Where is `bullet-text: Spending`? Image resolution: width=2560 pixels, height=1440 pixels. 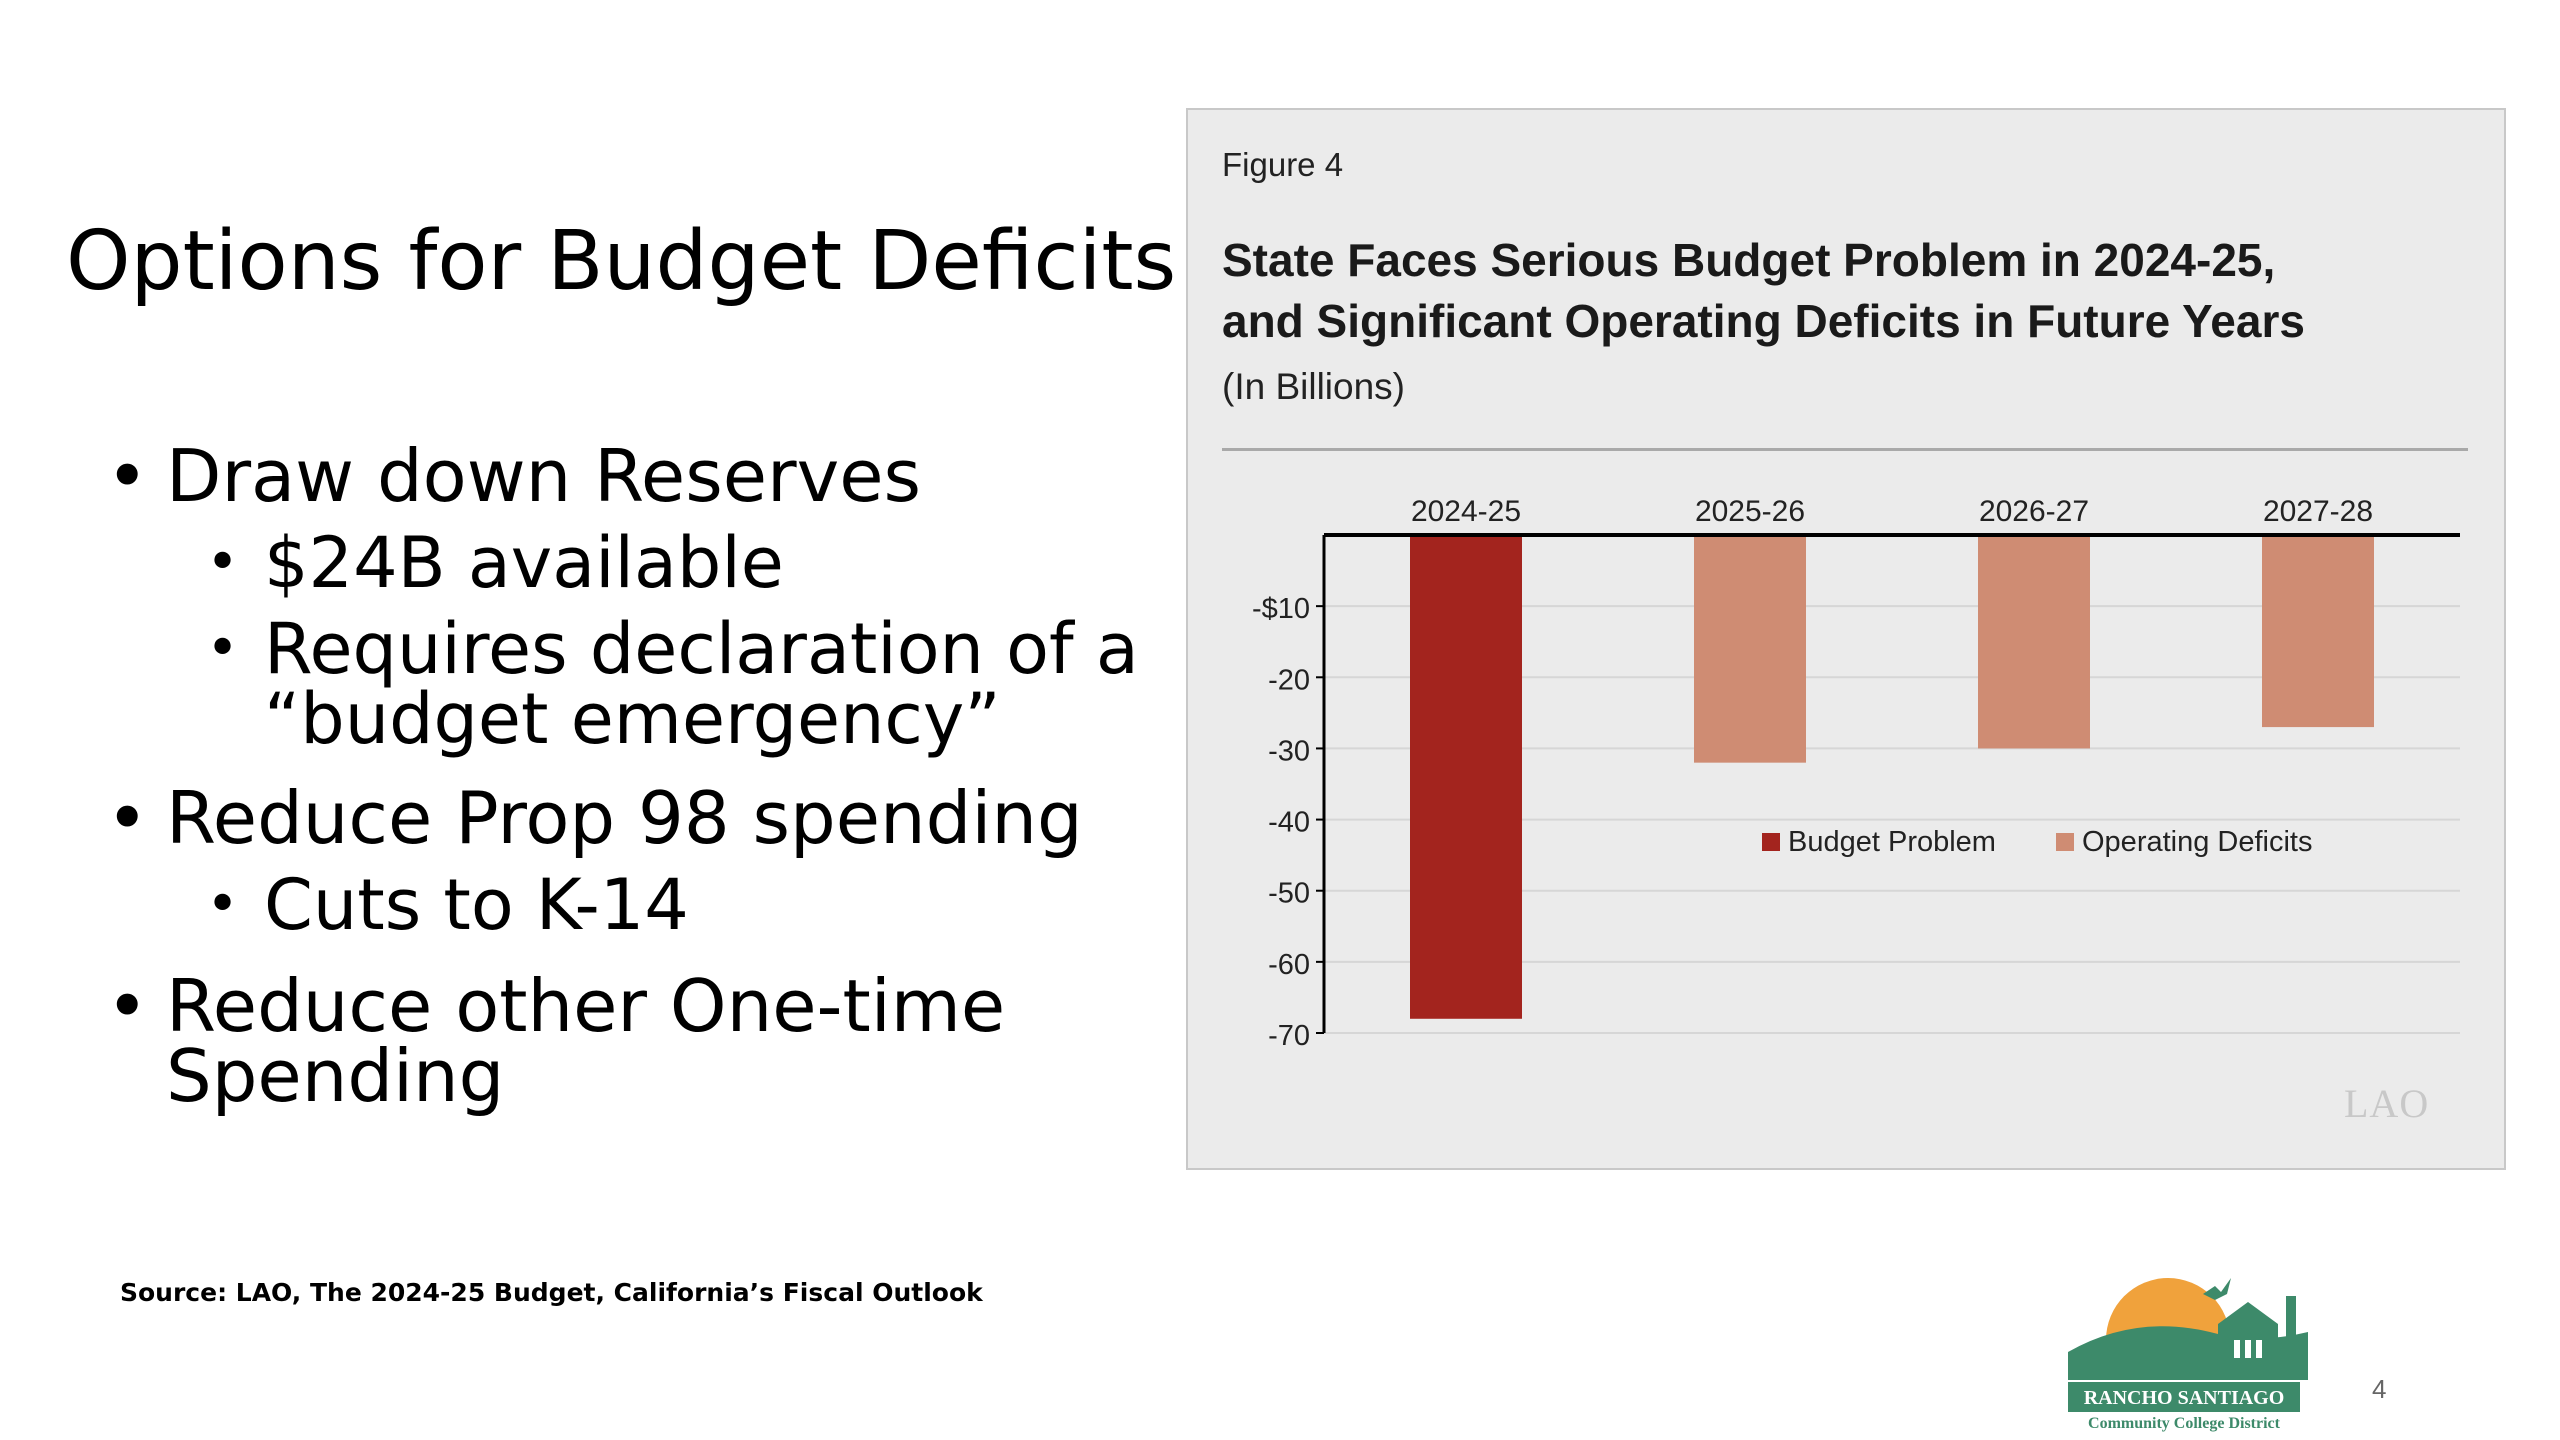
bullet-text: Spending is located at coordinates (335, 1076).